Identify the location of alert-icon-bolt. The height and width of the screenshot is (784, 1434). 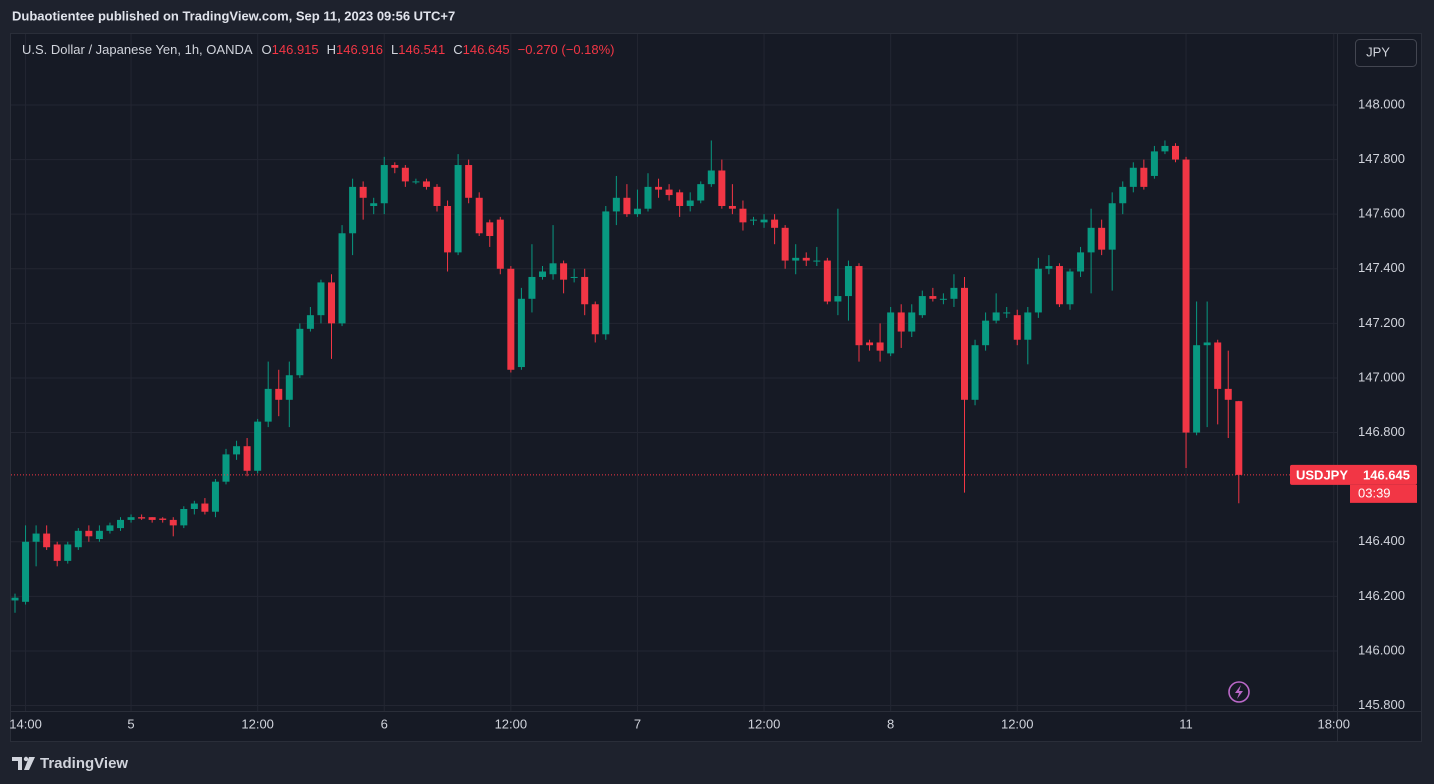
(1239, 692).